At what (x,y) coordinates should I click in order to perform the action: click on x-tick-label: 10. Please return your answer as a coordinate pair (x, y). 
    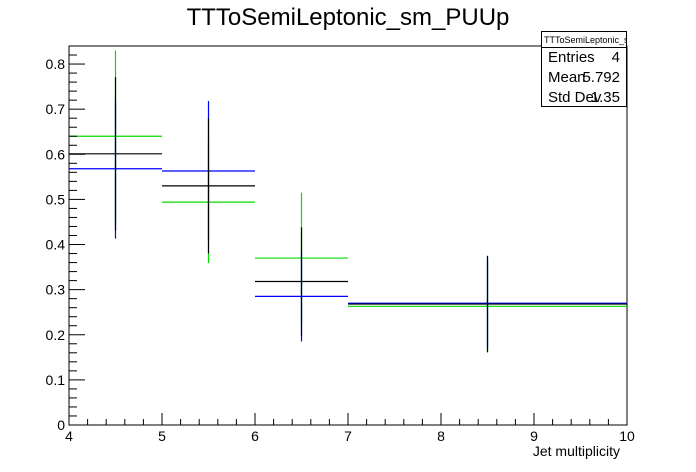
    Looking at the image, I should click on (627, 436).